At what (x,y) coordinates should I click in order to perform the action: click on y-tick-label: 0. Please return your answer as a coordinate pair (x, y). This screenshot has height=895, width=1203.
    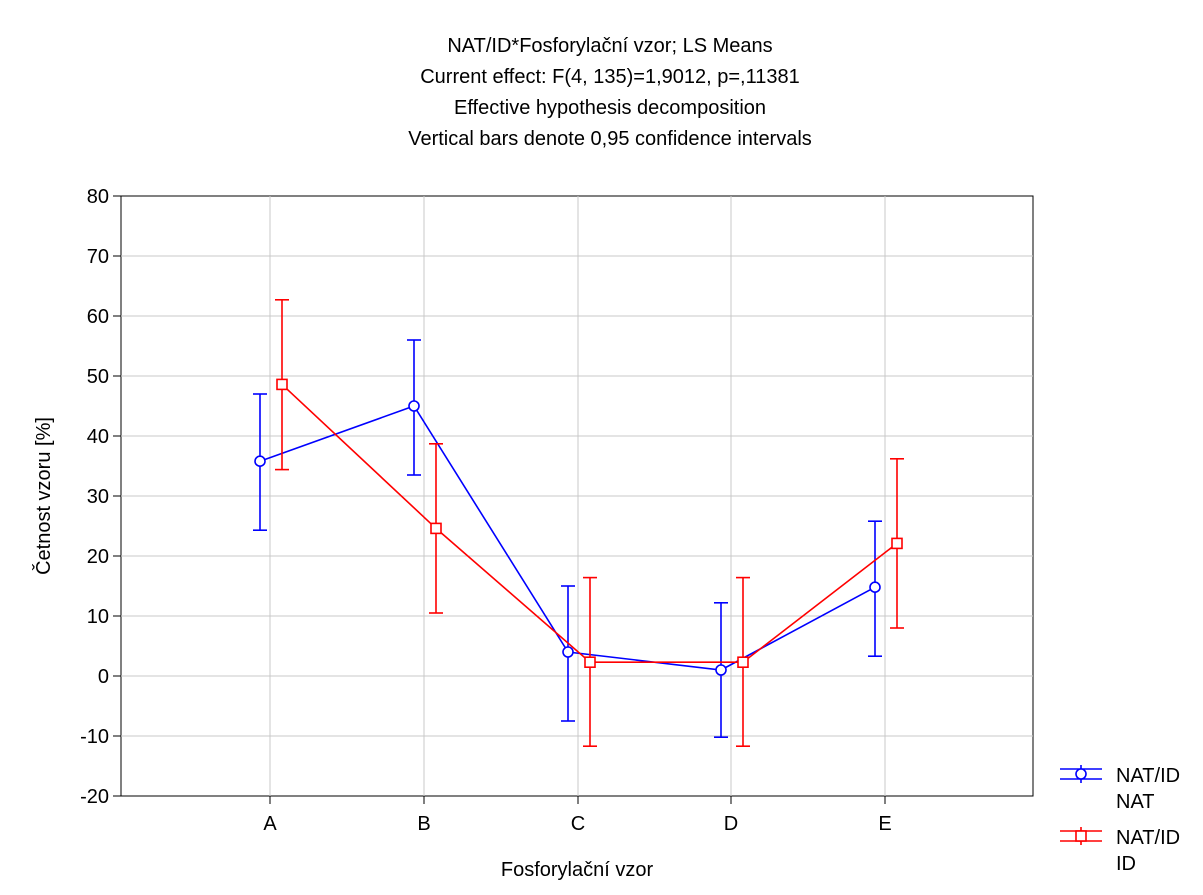
    Looking at the image, I should click on (103, 677).